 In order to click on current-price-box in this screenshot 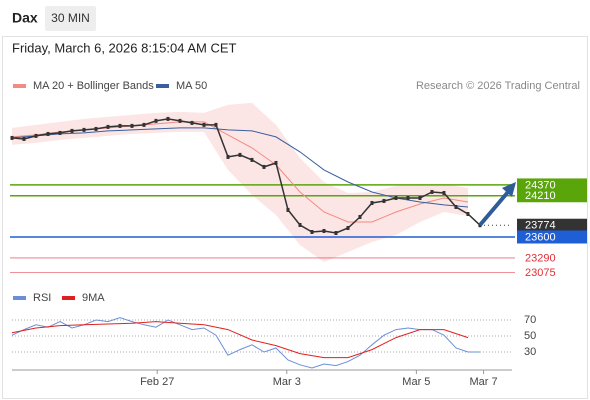, I will do `click(552, 225)`.